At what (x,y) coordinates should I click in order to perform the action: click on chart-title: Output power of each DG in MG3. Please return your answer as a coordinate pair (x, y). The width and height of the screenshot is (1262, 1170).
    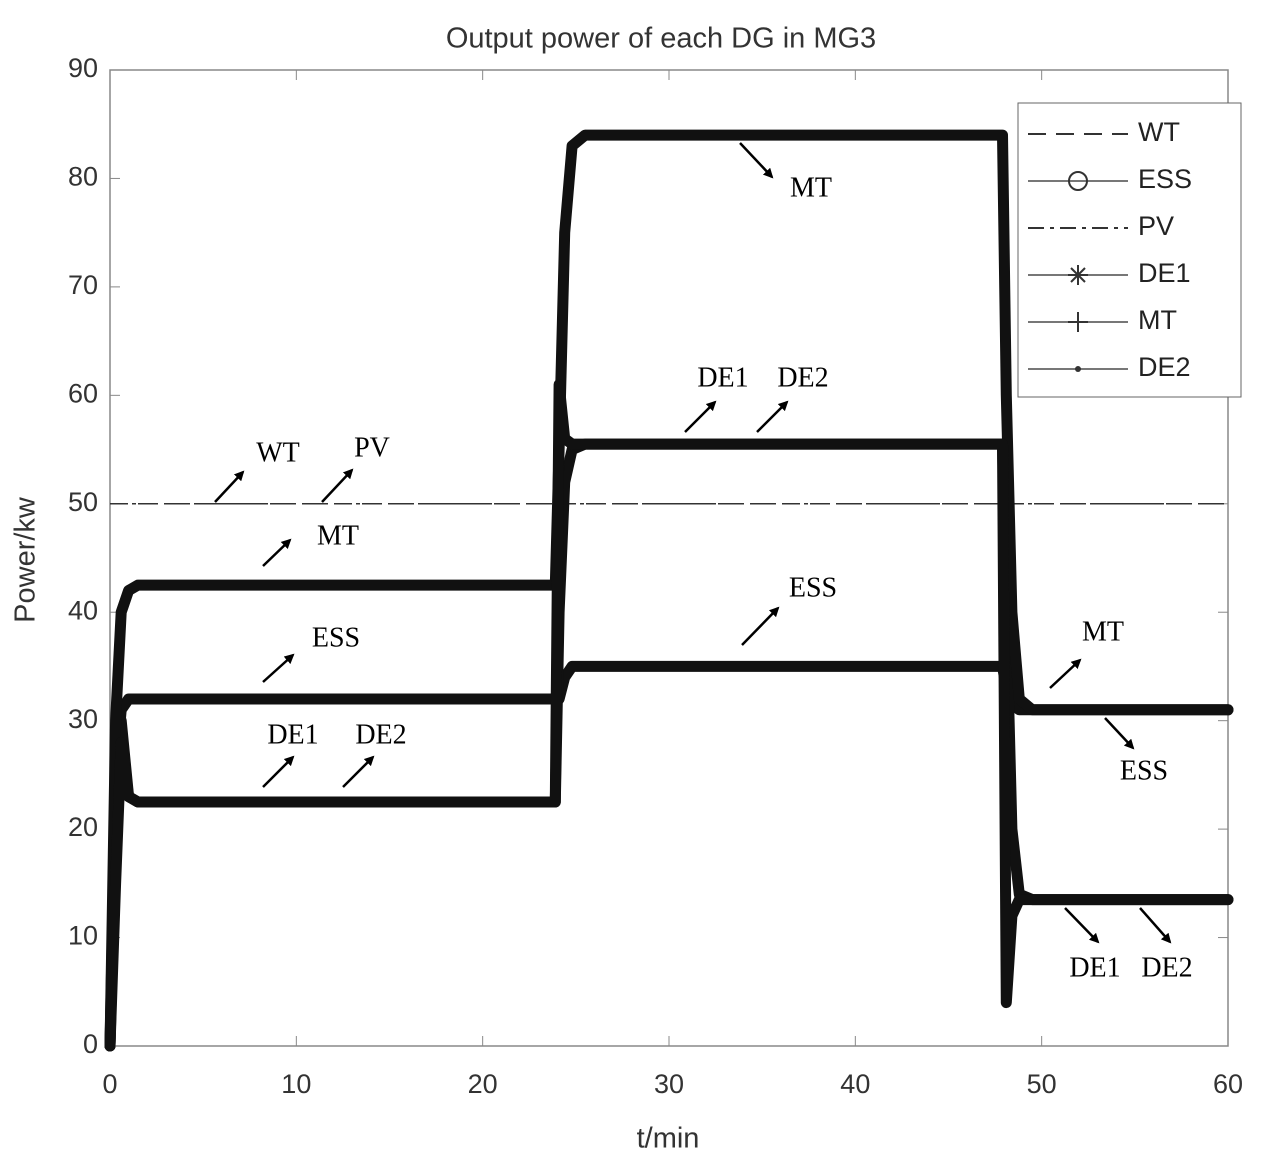
    Looking at the image, I should click on (661, 39).